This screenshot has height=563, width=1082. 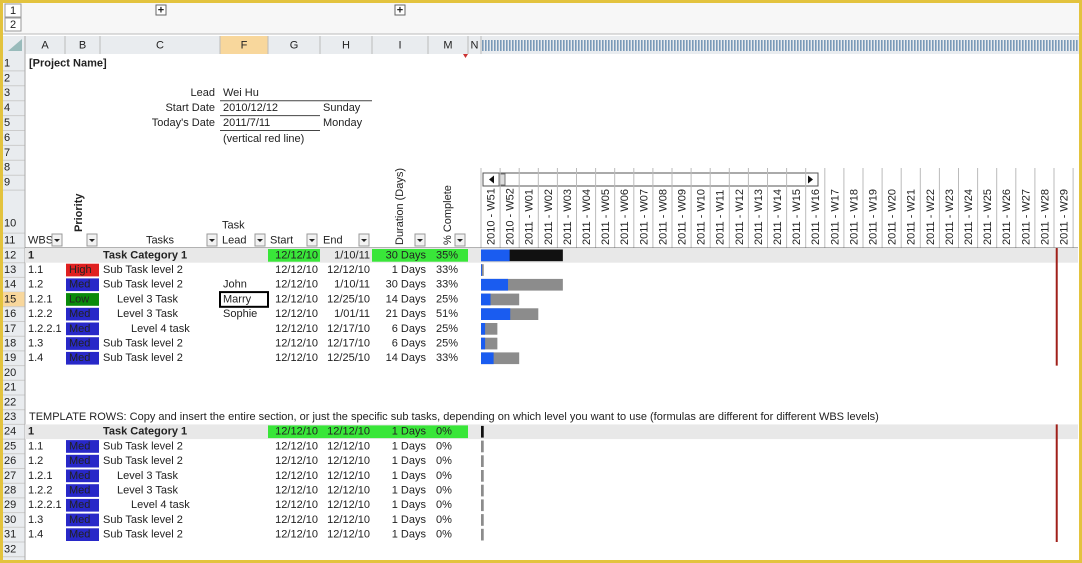 What do you see at coordinates (80, 270) in the screenshot?
I see `priority-label: High` at bounding box center [80, 270].